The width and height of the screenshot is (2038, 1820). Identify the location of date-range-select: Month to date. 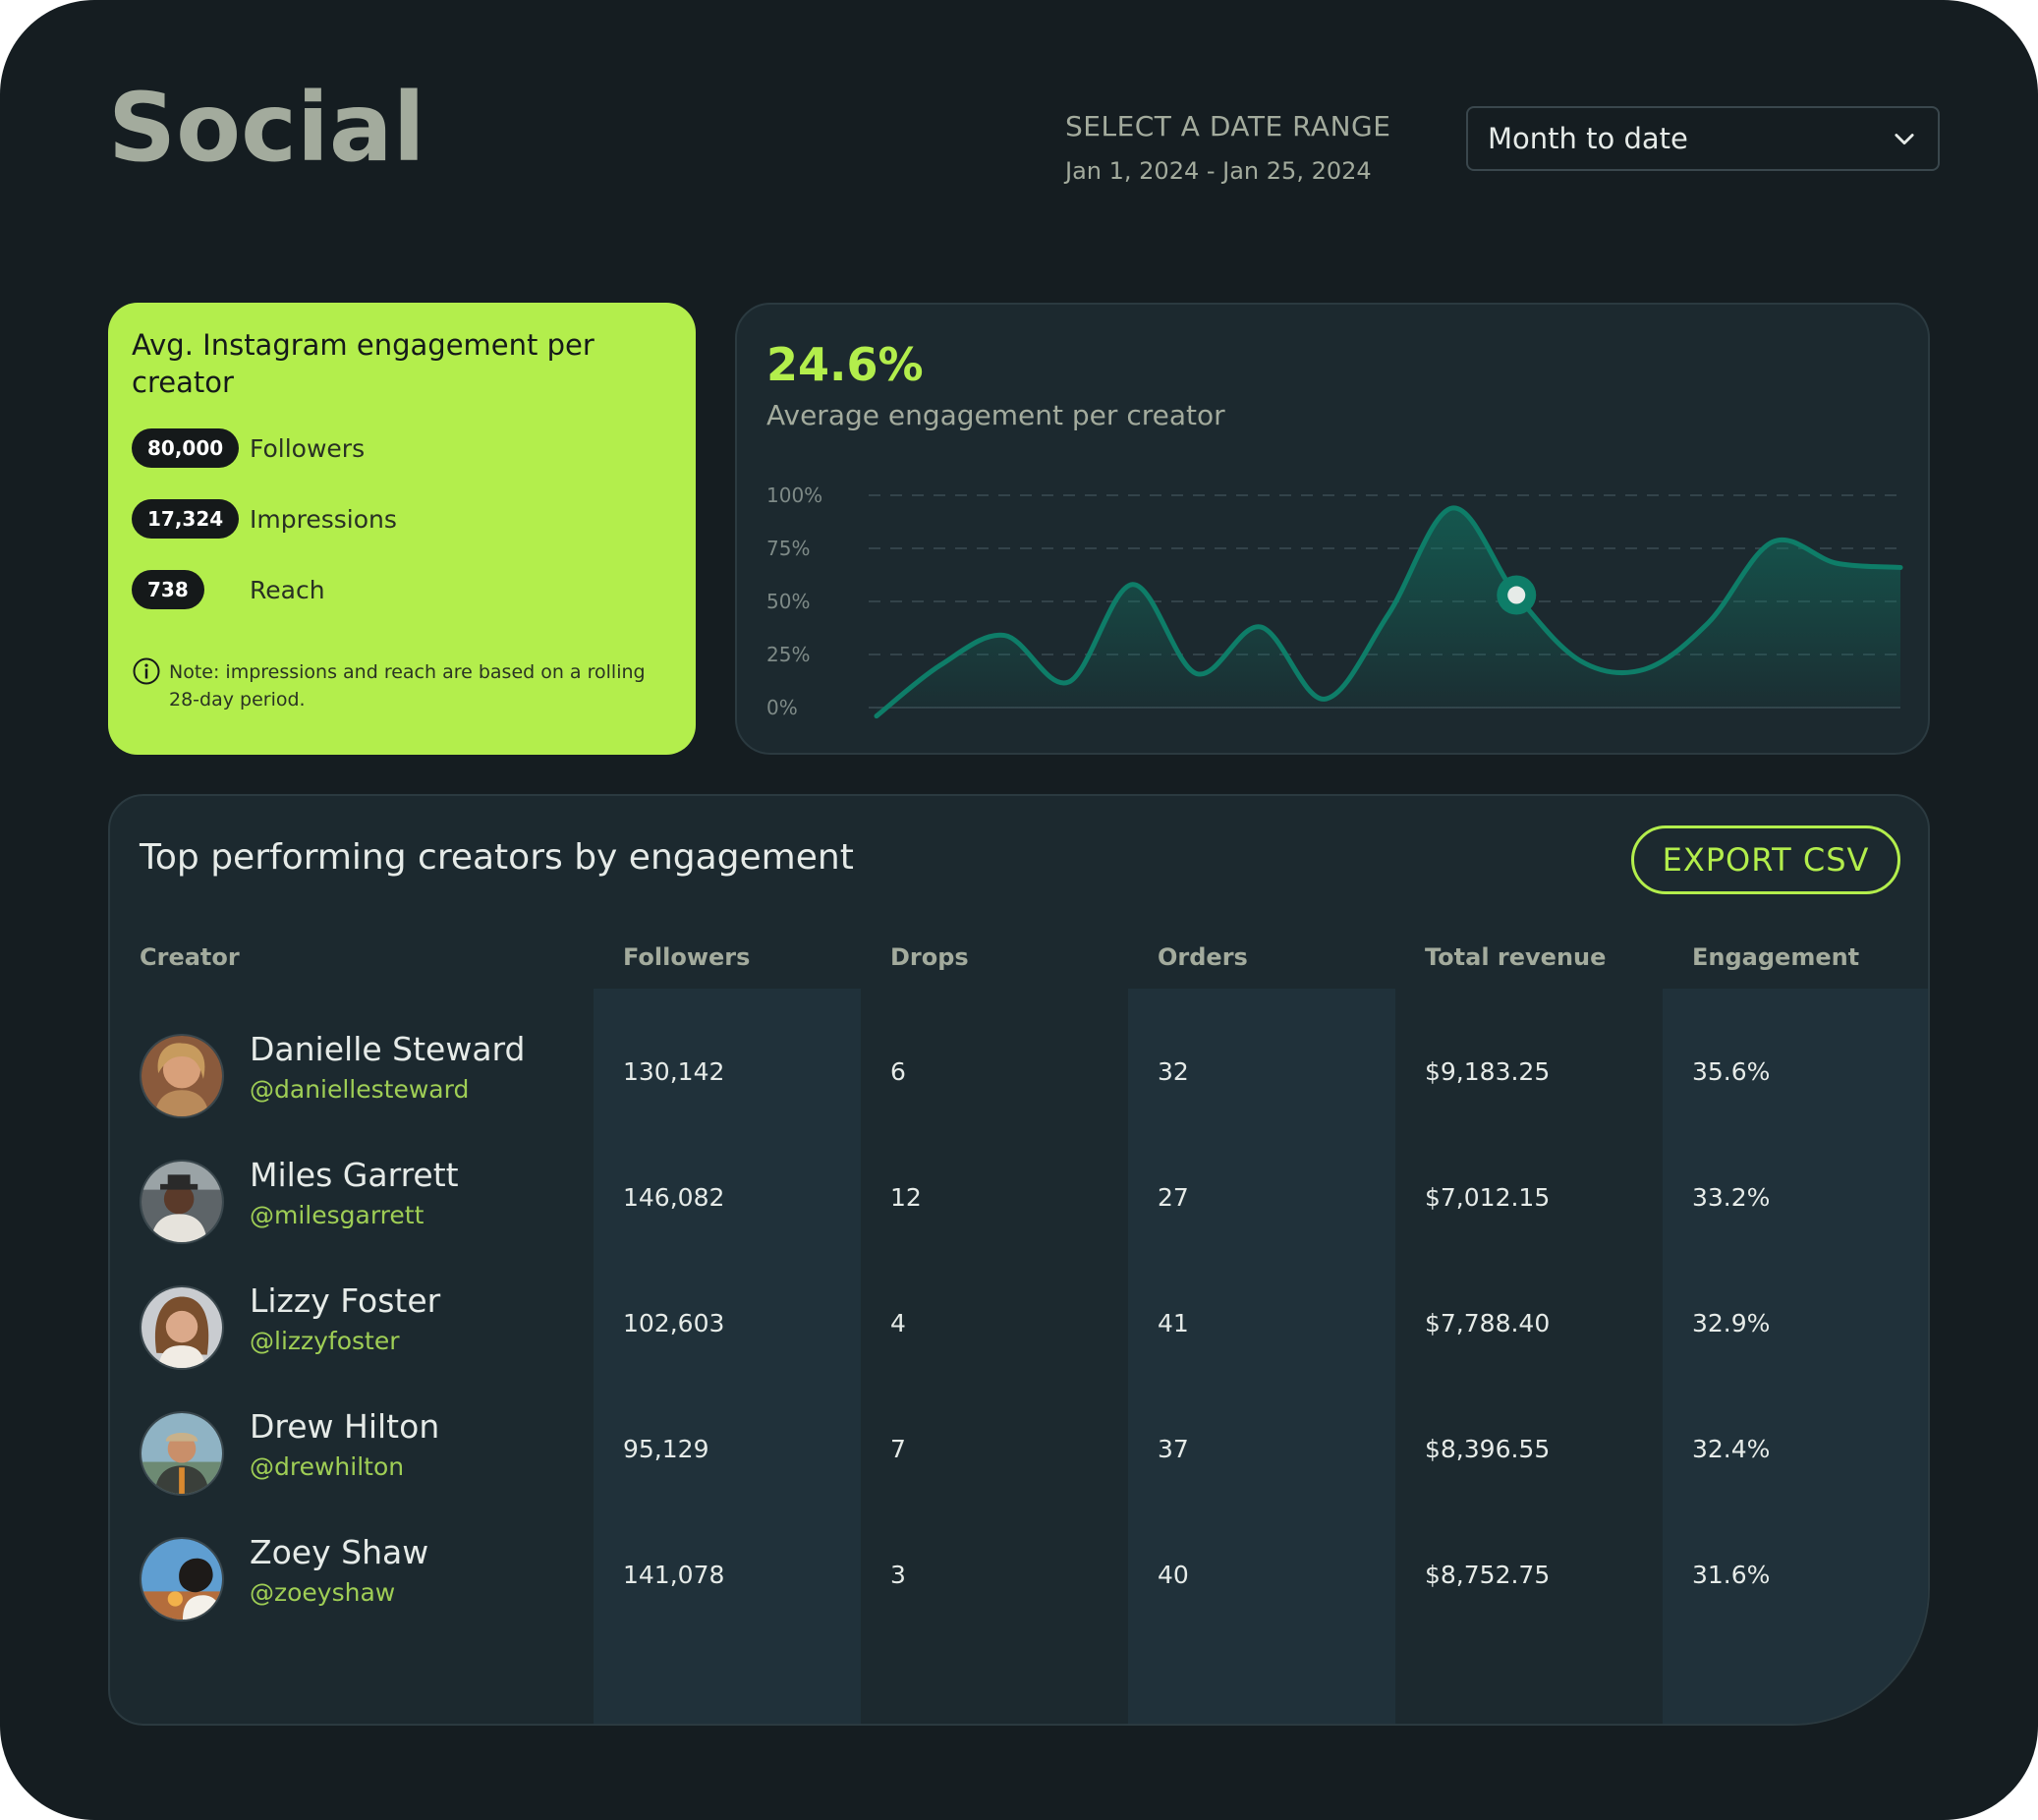
(1703, 138).